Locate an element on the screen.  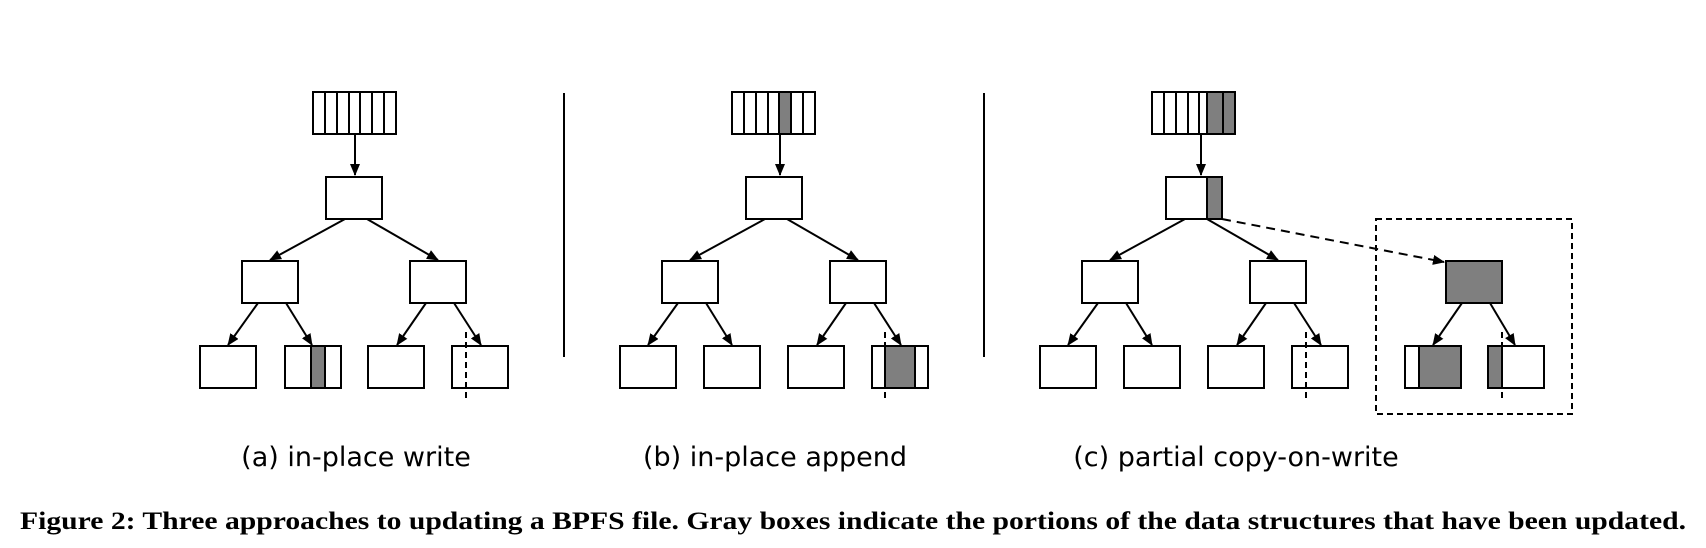
panel-c-inode-array is located at coordinates (1193, 113).